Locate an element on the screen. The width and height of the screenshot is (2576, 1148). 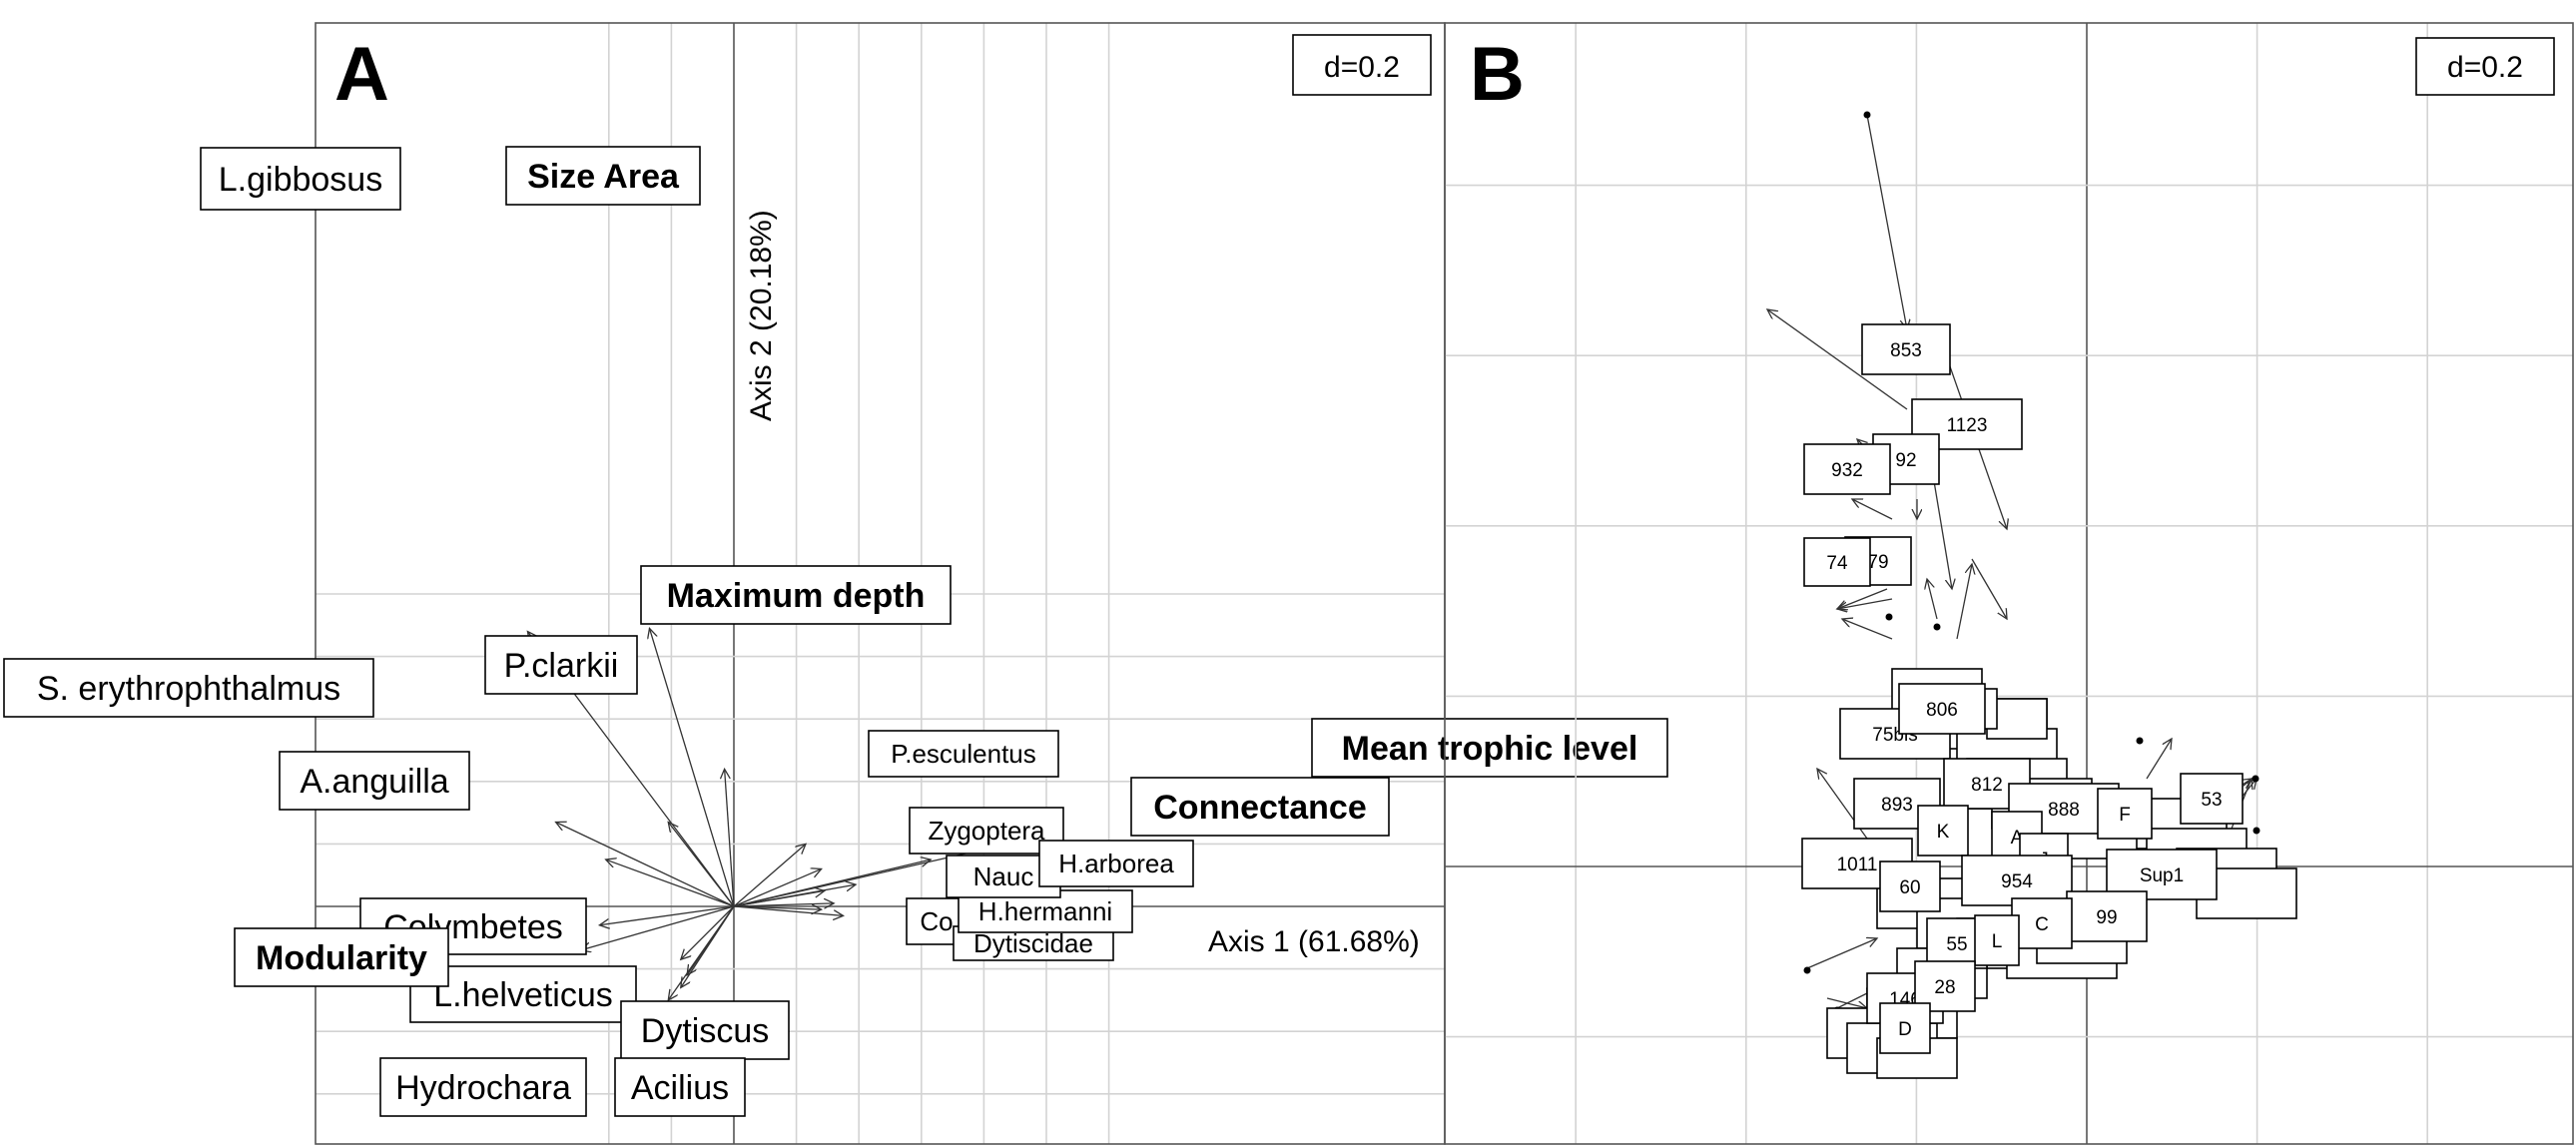
label-p-clarkii: P.clarkii is located at coordinates (561, 665).